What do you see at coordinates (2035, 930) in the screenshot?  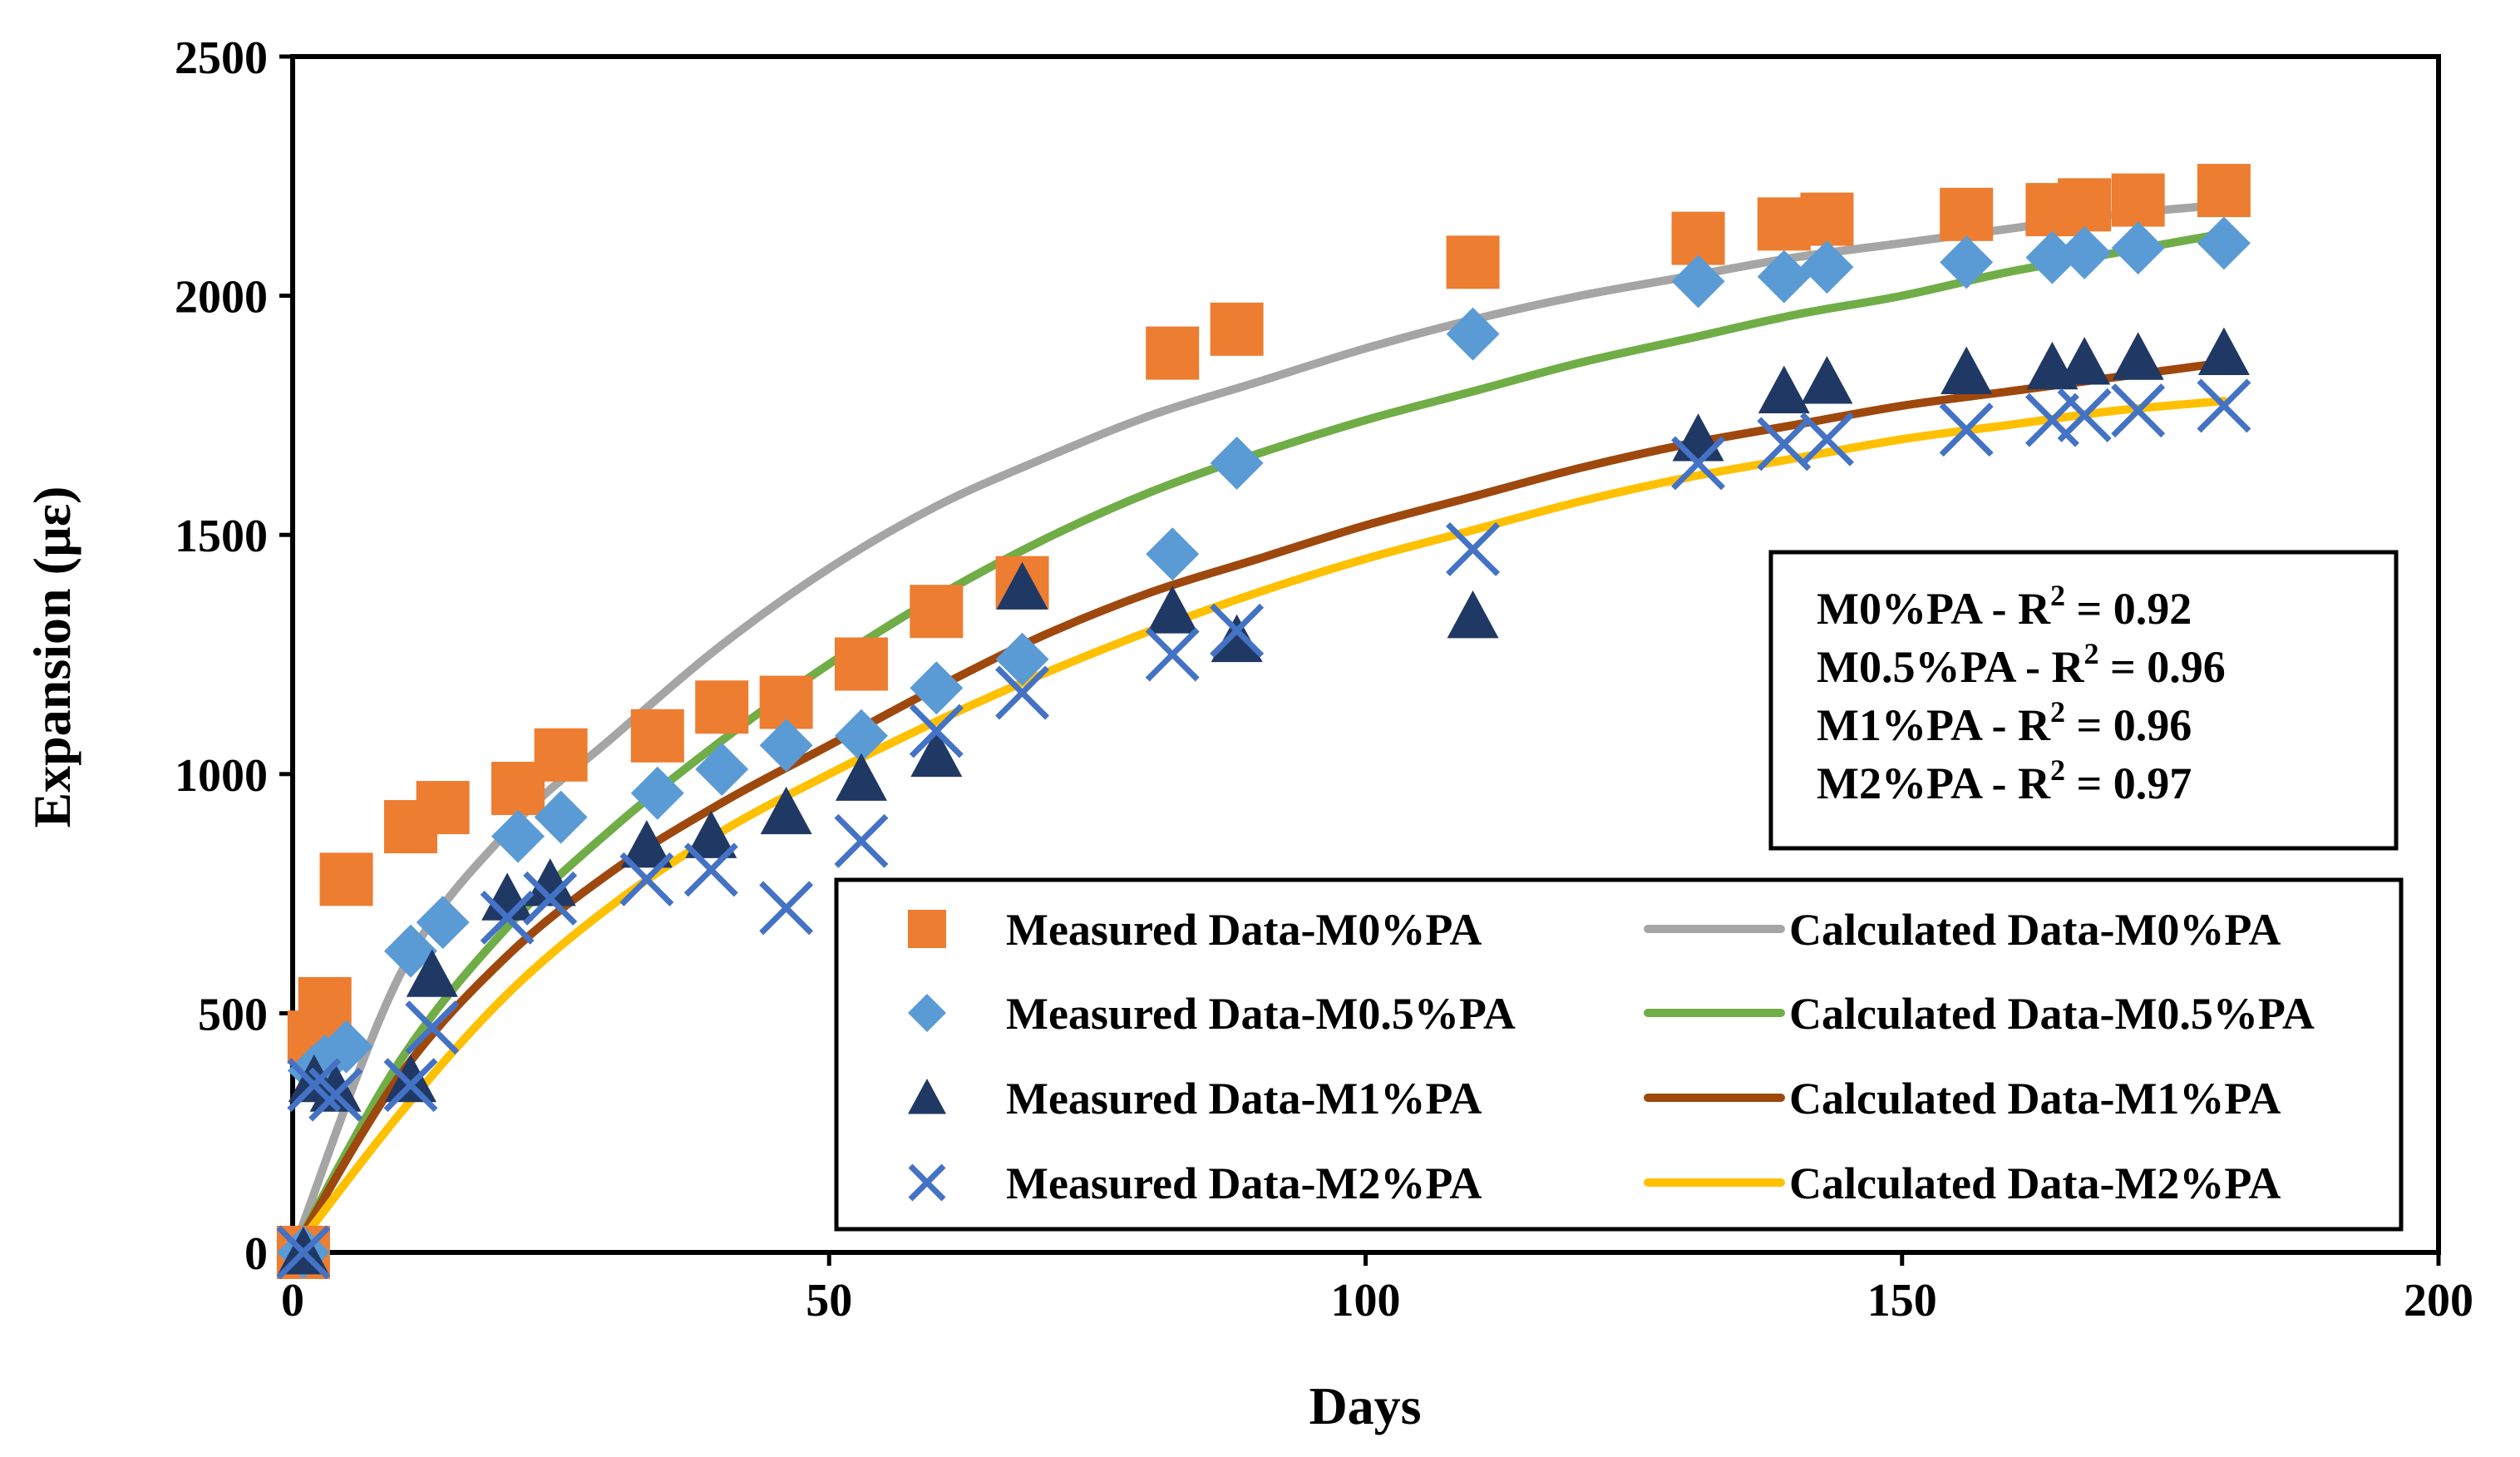 I see `legend-label: Calculated Data-M0%PA` at bounding box center [2035, 930].